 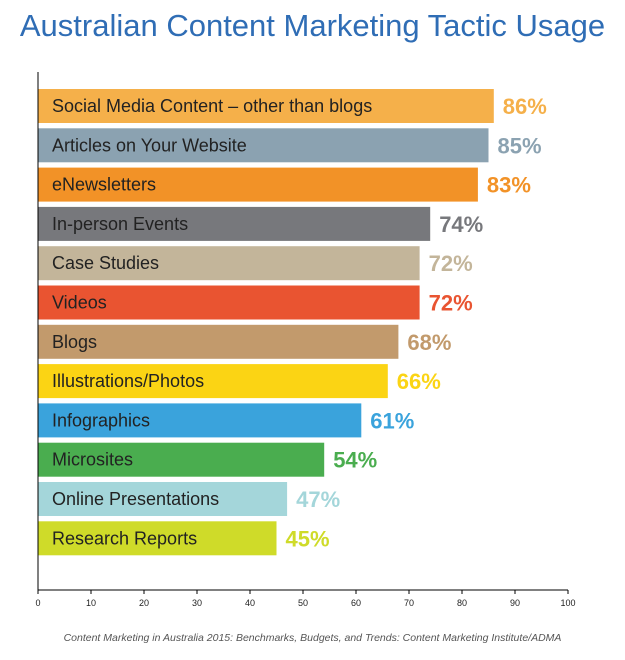 What do you see at coordinates (149, 145) in the screenshot?
I see `bar-label: Articles on Your Website` at bounding box center [149, 145].